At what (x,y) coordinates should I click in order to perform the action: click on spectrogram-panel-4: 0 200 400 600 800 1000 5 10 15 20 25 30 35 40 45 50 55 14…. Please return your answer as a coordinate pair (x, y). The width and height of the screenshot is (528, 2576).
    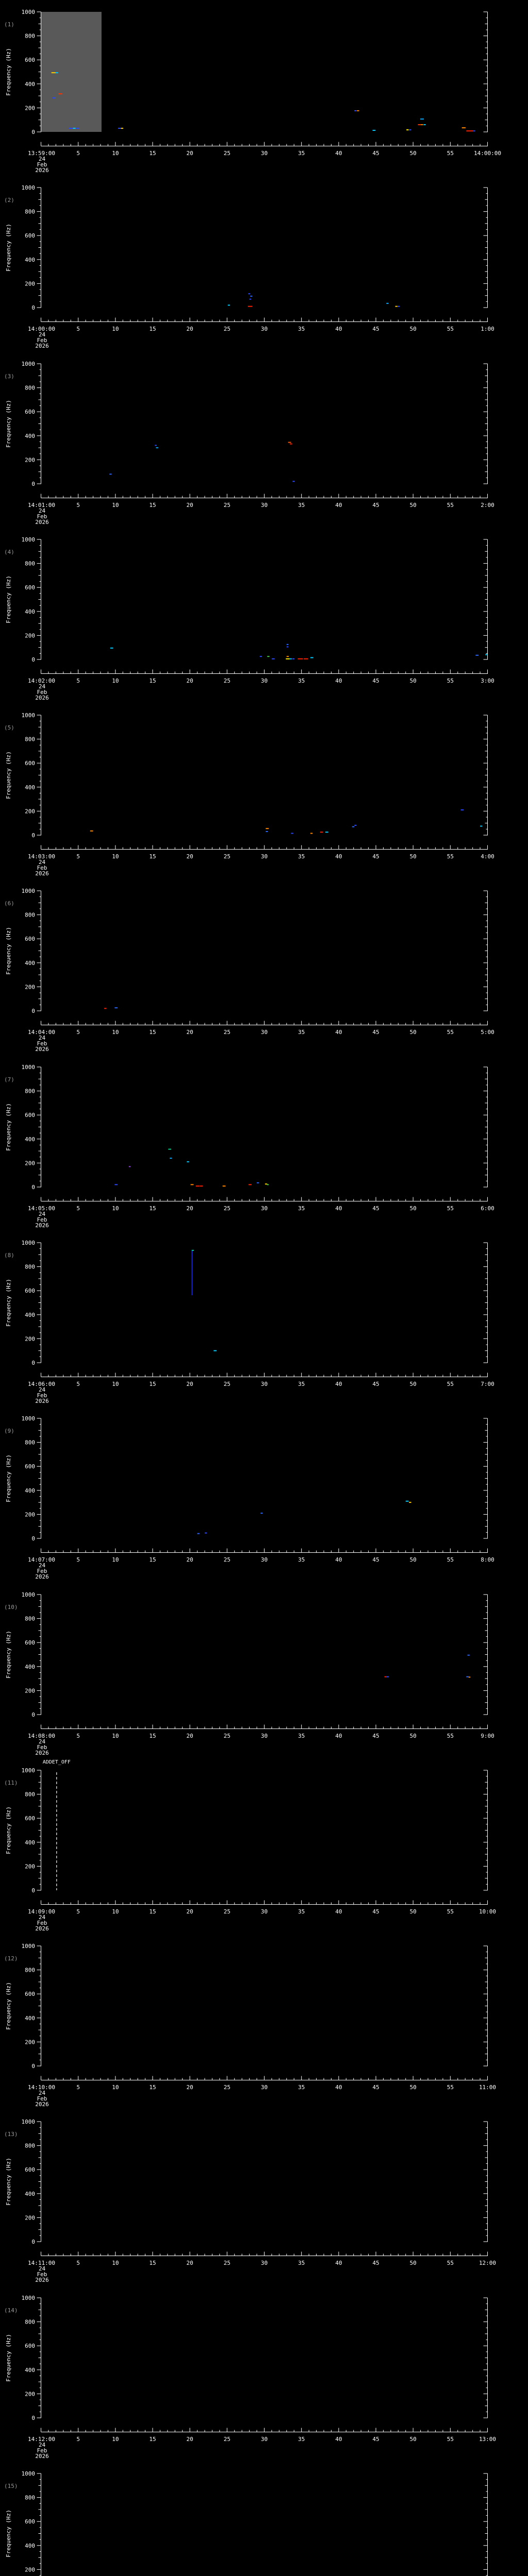
    Looking at the image, I should click on (264, 616).